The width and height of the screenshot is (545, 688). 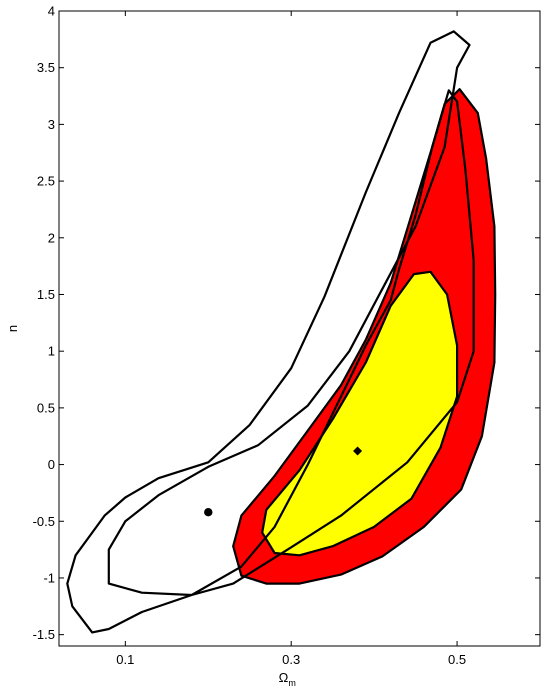 I want to click on x-tick-label: 0.5, so click(x=457, y=659).